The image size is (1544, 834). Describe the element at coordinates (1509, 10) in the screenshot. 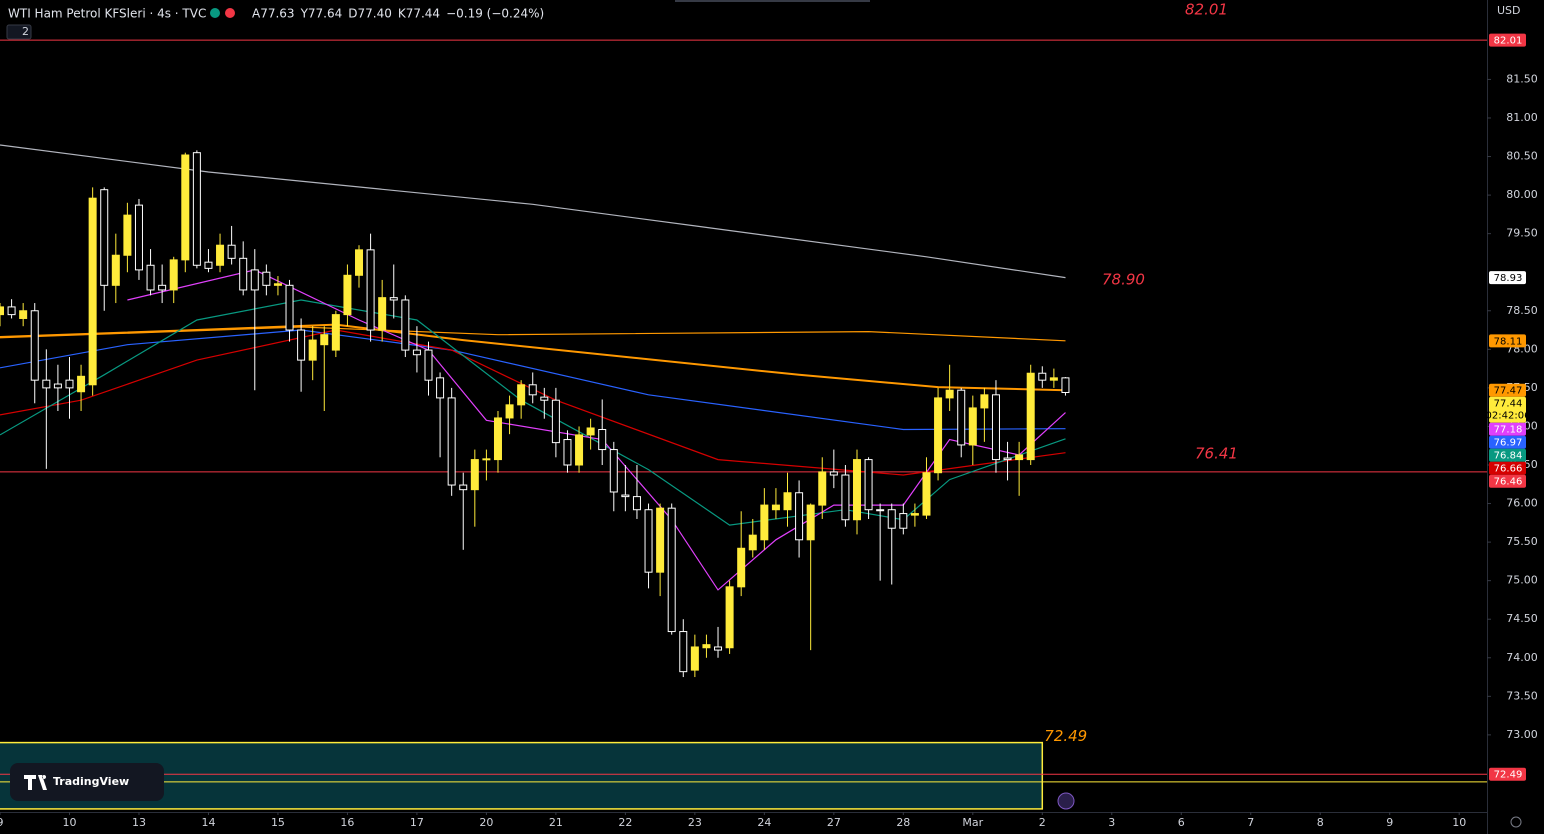

I see `currency: USD` at that location.